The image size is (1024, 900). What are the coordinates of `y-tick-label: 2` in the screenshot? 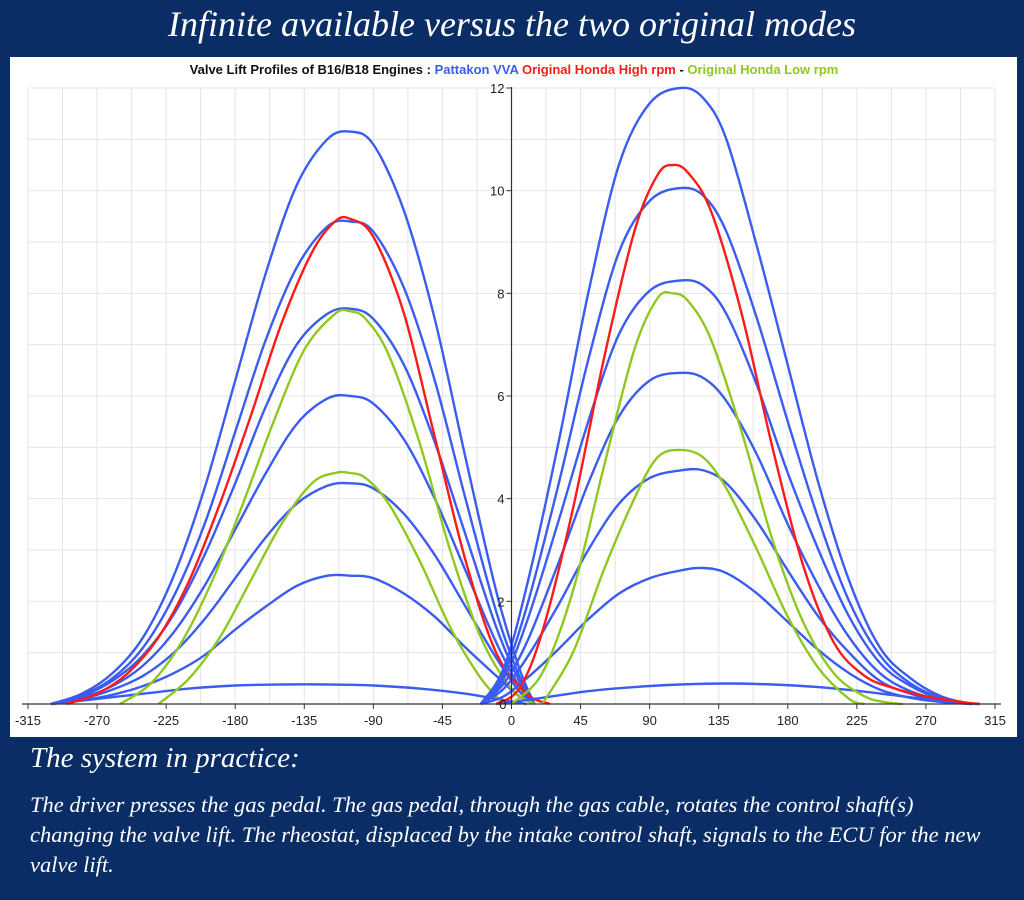 It's located at (500, 601).